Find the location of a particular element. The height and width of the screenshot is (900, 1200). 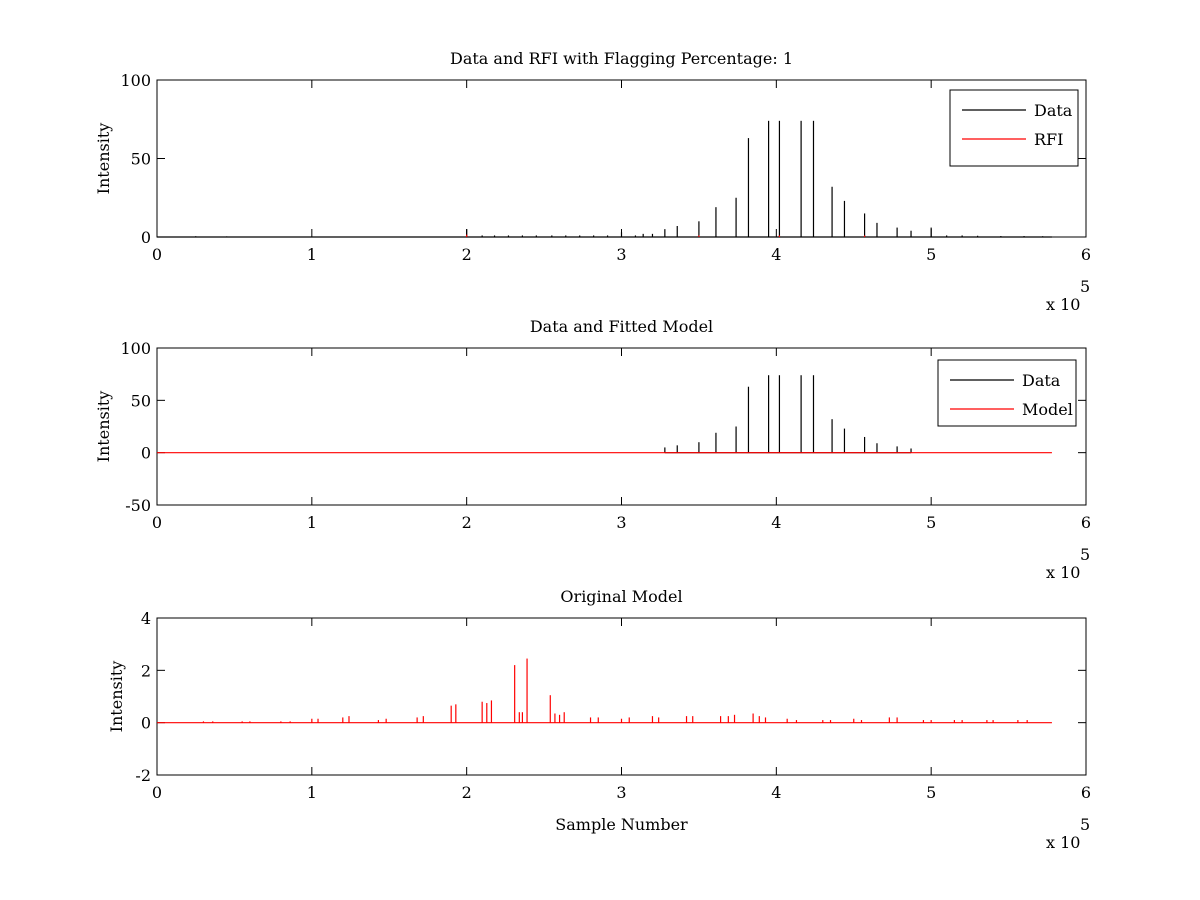

y-tick-label: -50 is located at coordinates (138, 505).